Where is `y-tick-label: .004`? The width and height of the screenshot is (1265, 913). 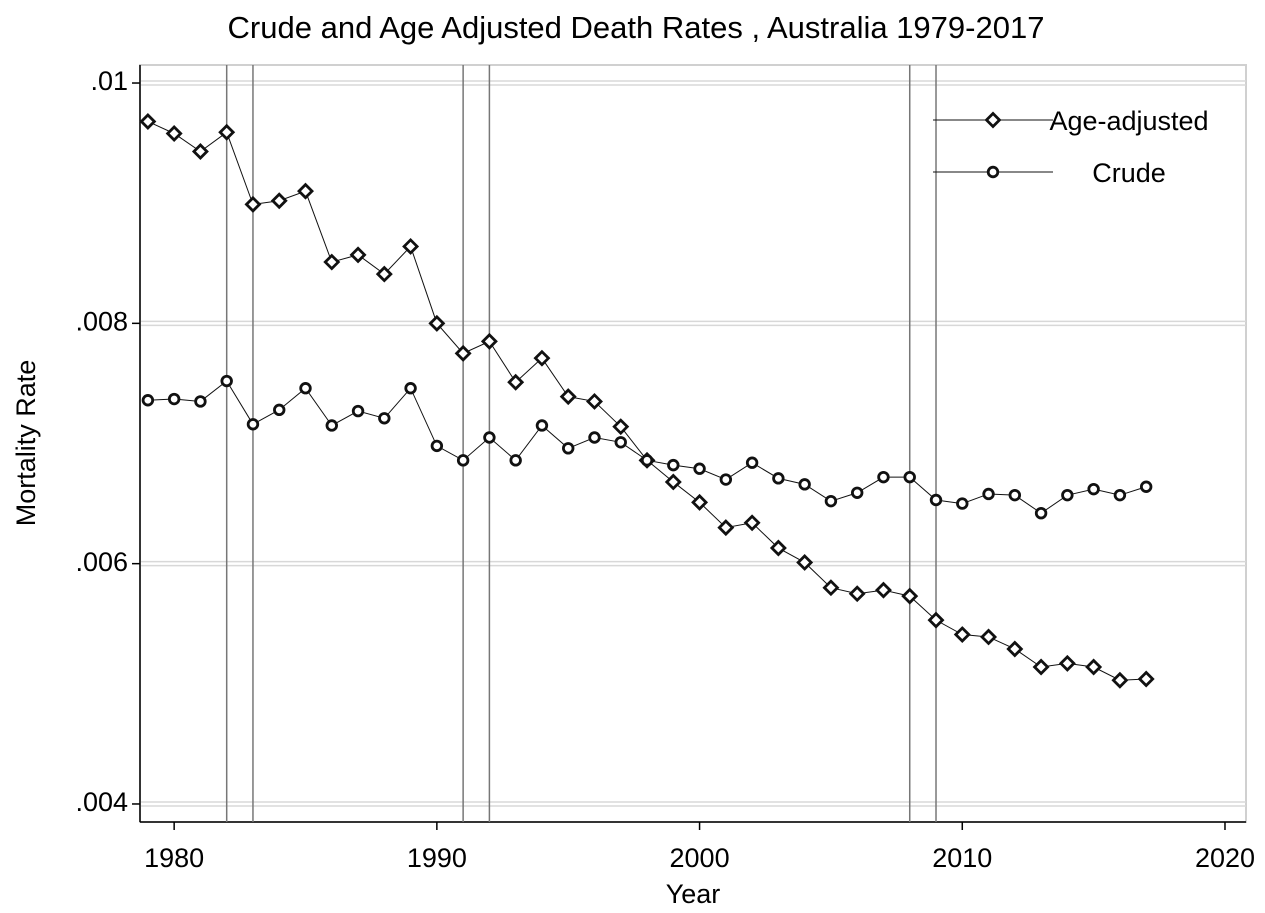 y-tick-label: .004 is located at coordinates (101, 802).